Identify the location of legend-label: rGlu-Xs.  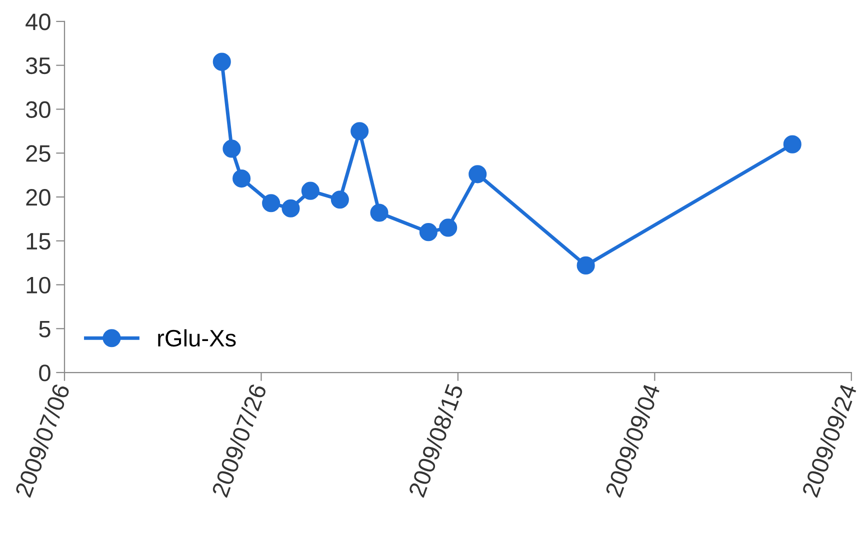
(197, 338).